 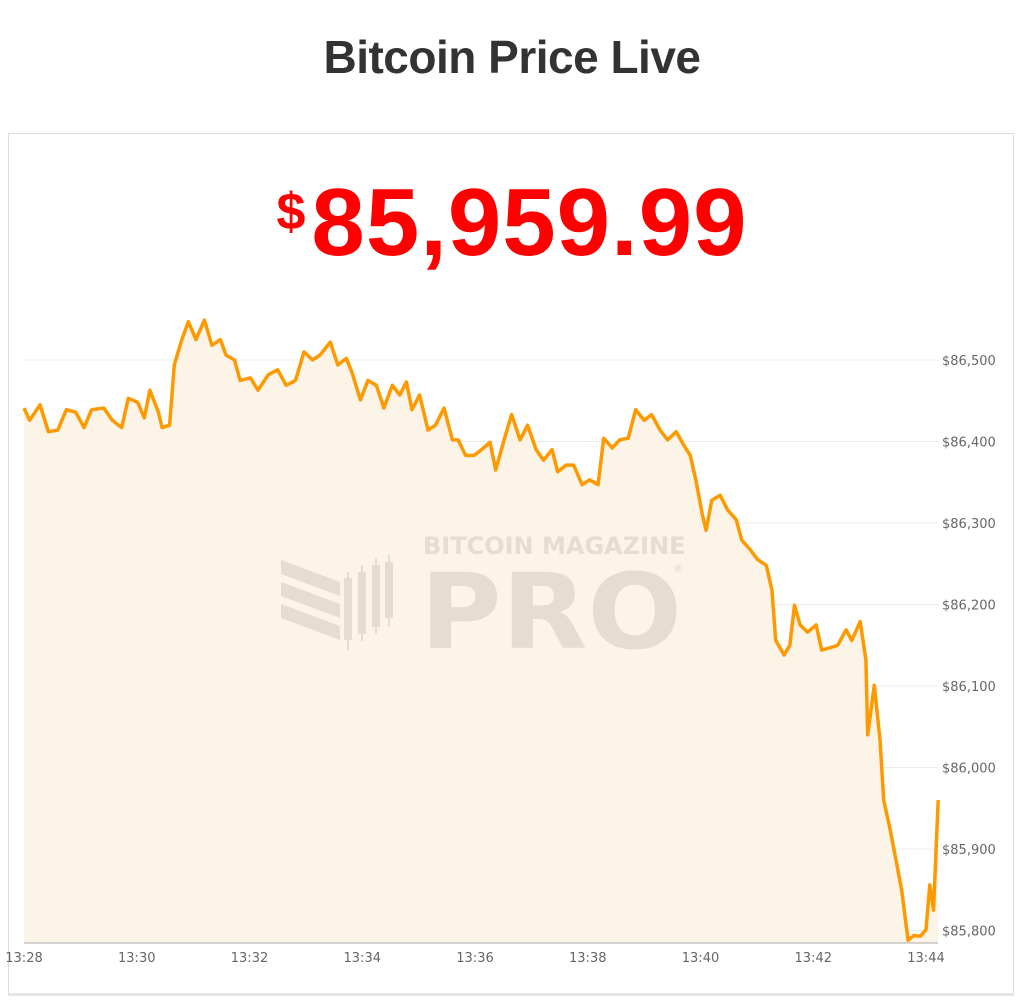 What do you see at coordinates (969, 524) in the screenshot?
I see `y-tick-label: $86,300` at bounding box center [969, 524].